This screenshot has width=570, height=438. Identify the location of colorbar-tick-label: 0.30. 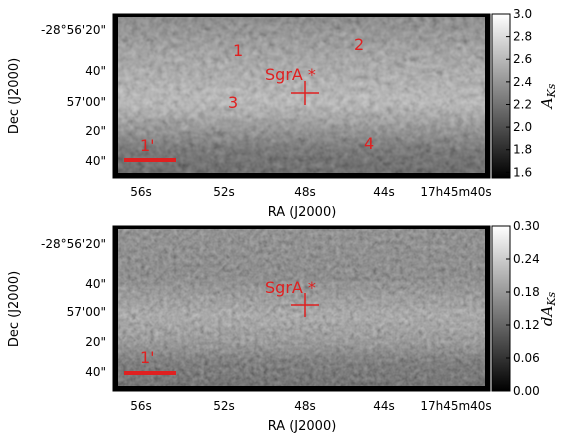
(526, 226).